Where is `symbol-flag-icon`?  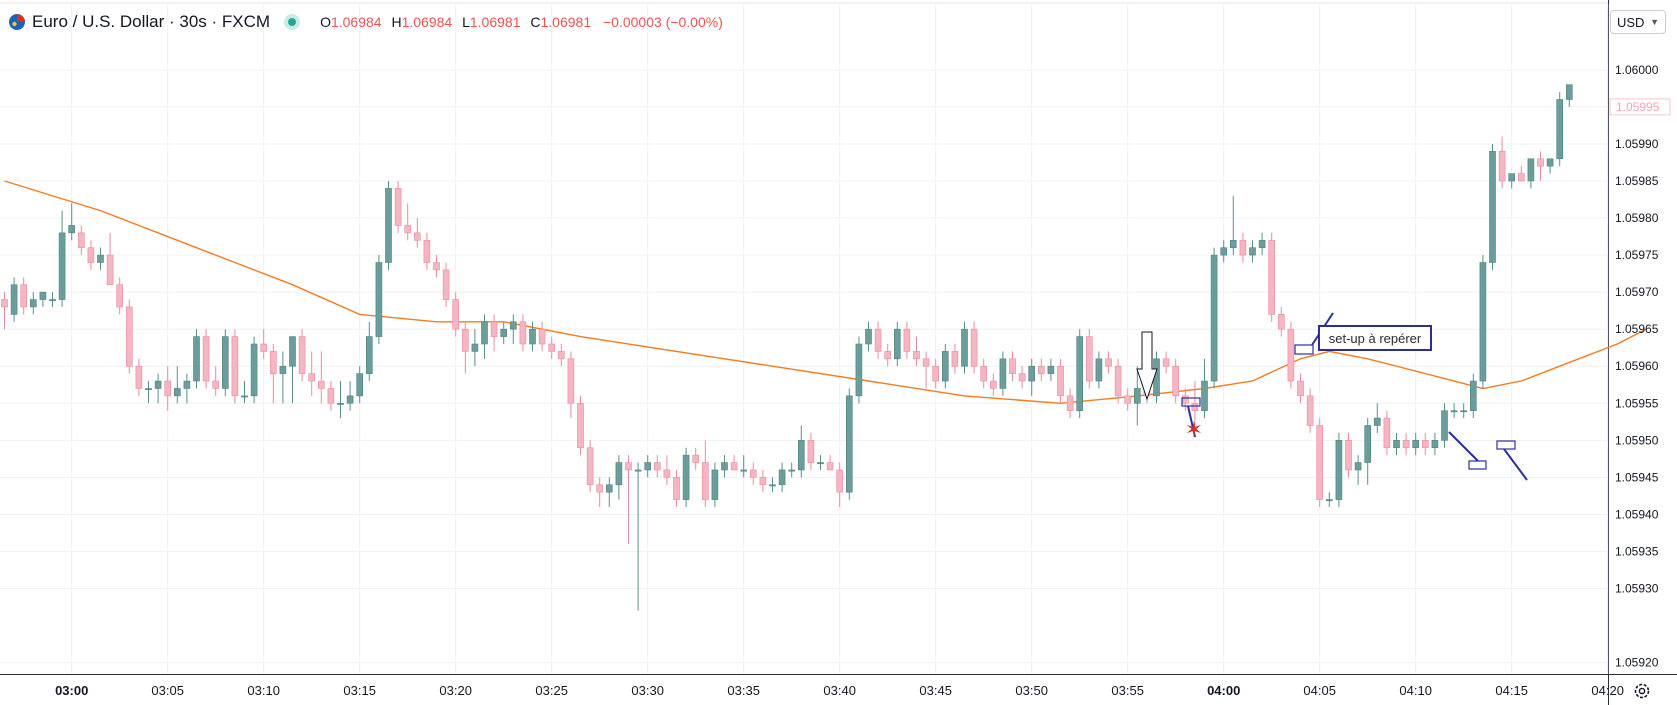
symbol-flag-icon is located at coordinates (17, 22).